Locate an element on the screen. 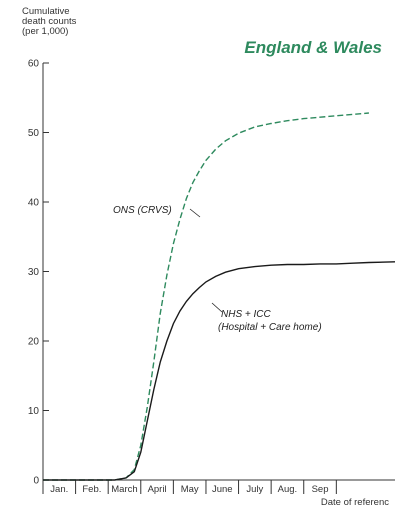 The image size is (395, 512). x-tick-label: March is located at coordinates (124, 489).